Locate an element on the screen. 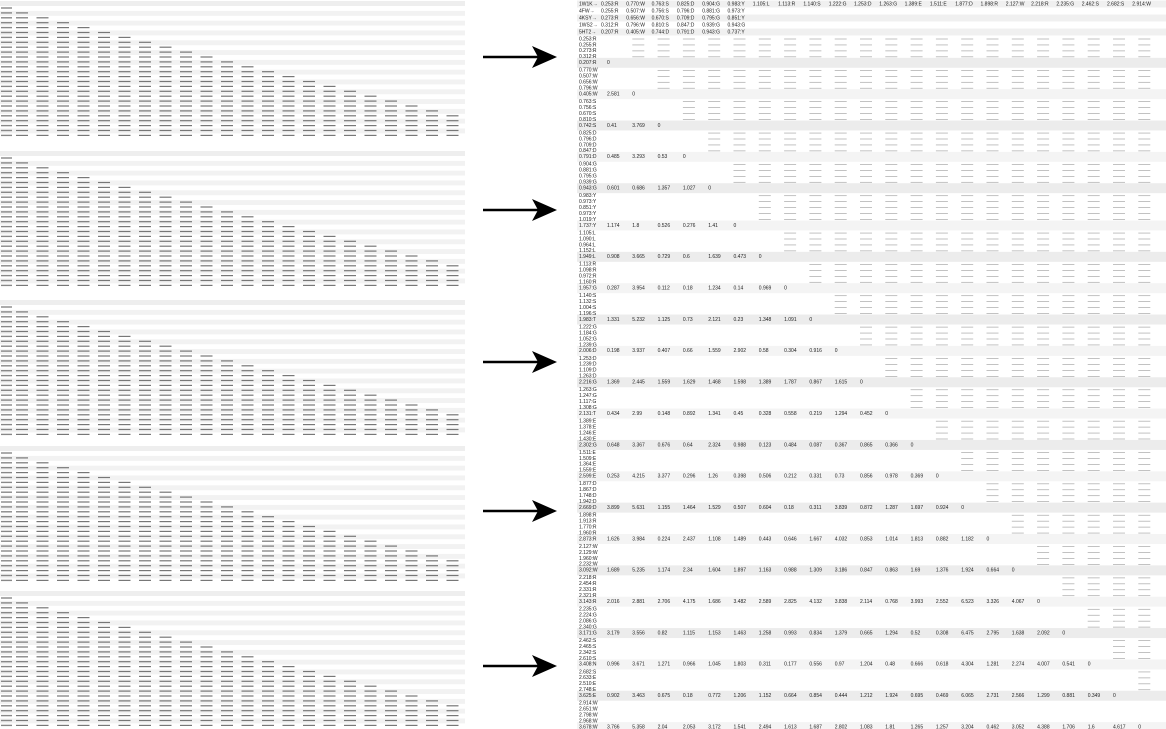 This screenshot has width=1166, height=729. header-cell: 0.756:S is located at coordinates (661, 11).